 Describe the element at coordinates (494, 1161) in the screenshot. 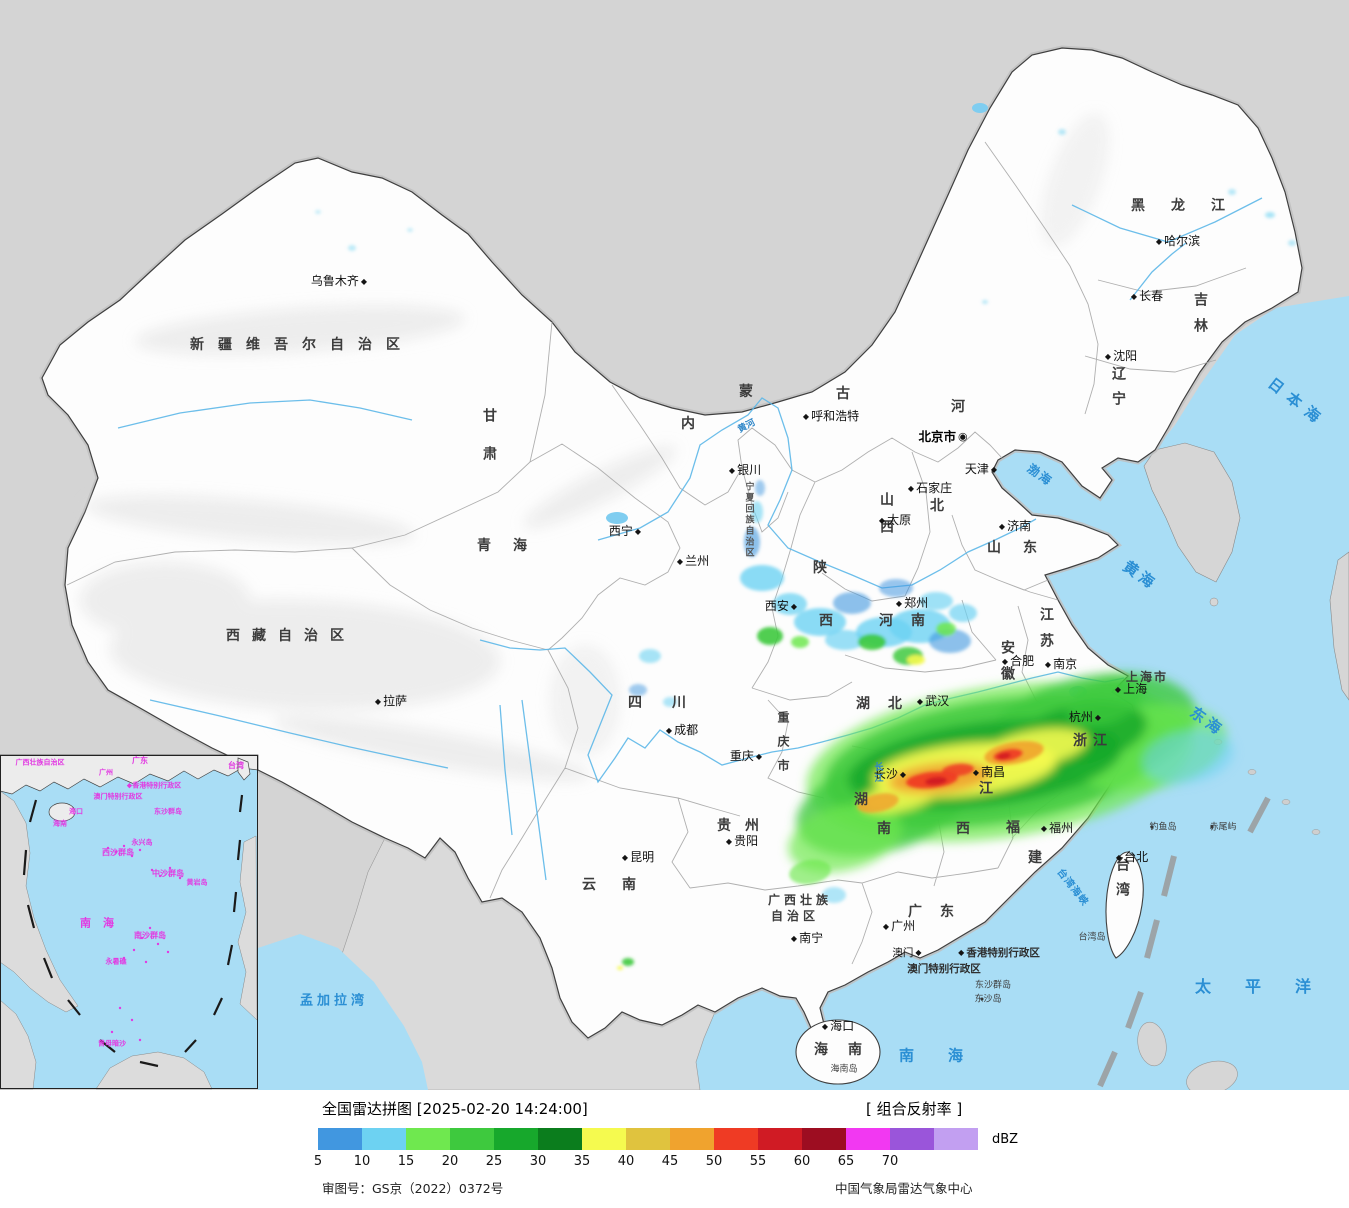

I see `colorbar-tick: 25` at that location.